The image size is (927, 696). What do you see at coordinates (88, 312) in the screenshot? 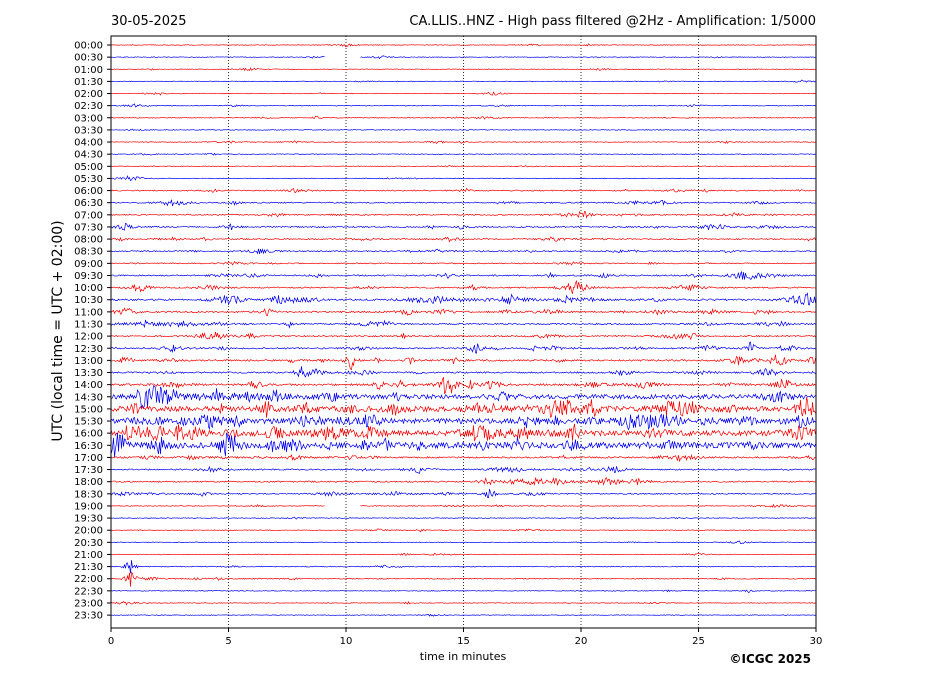
I see `row-label: 11:00` at bounding box center [88, 312].